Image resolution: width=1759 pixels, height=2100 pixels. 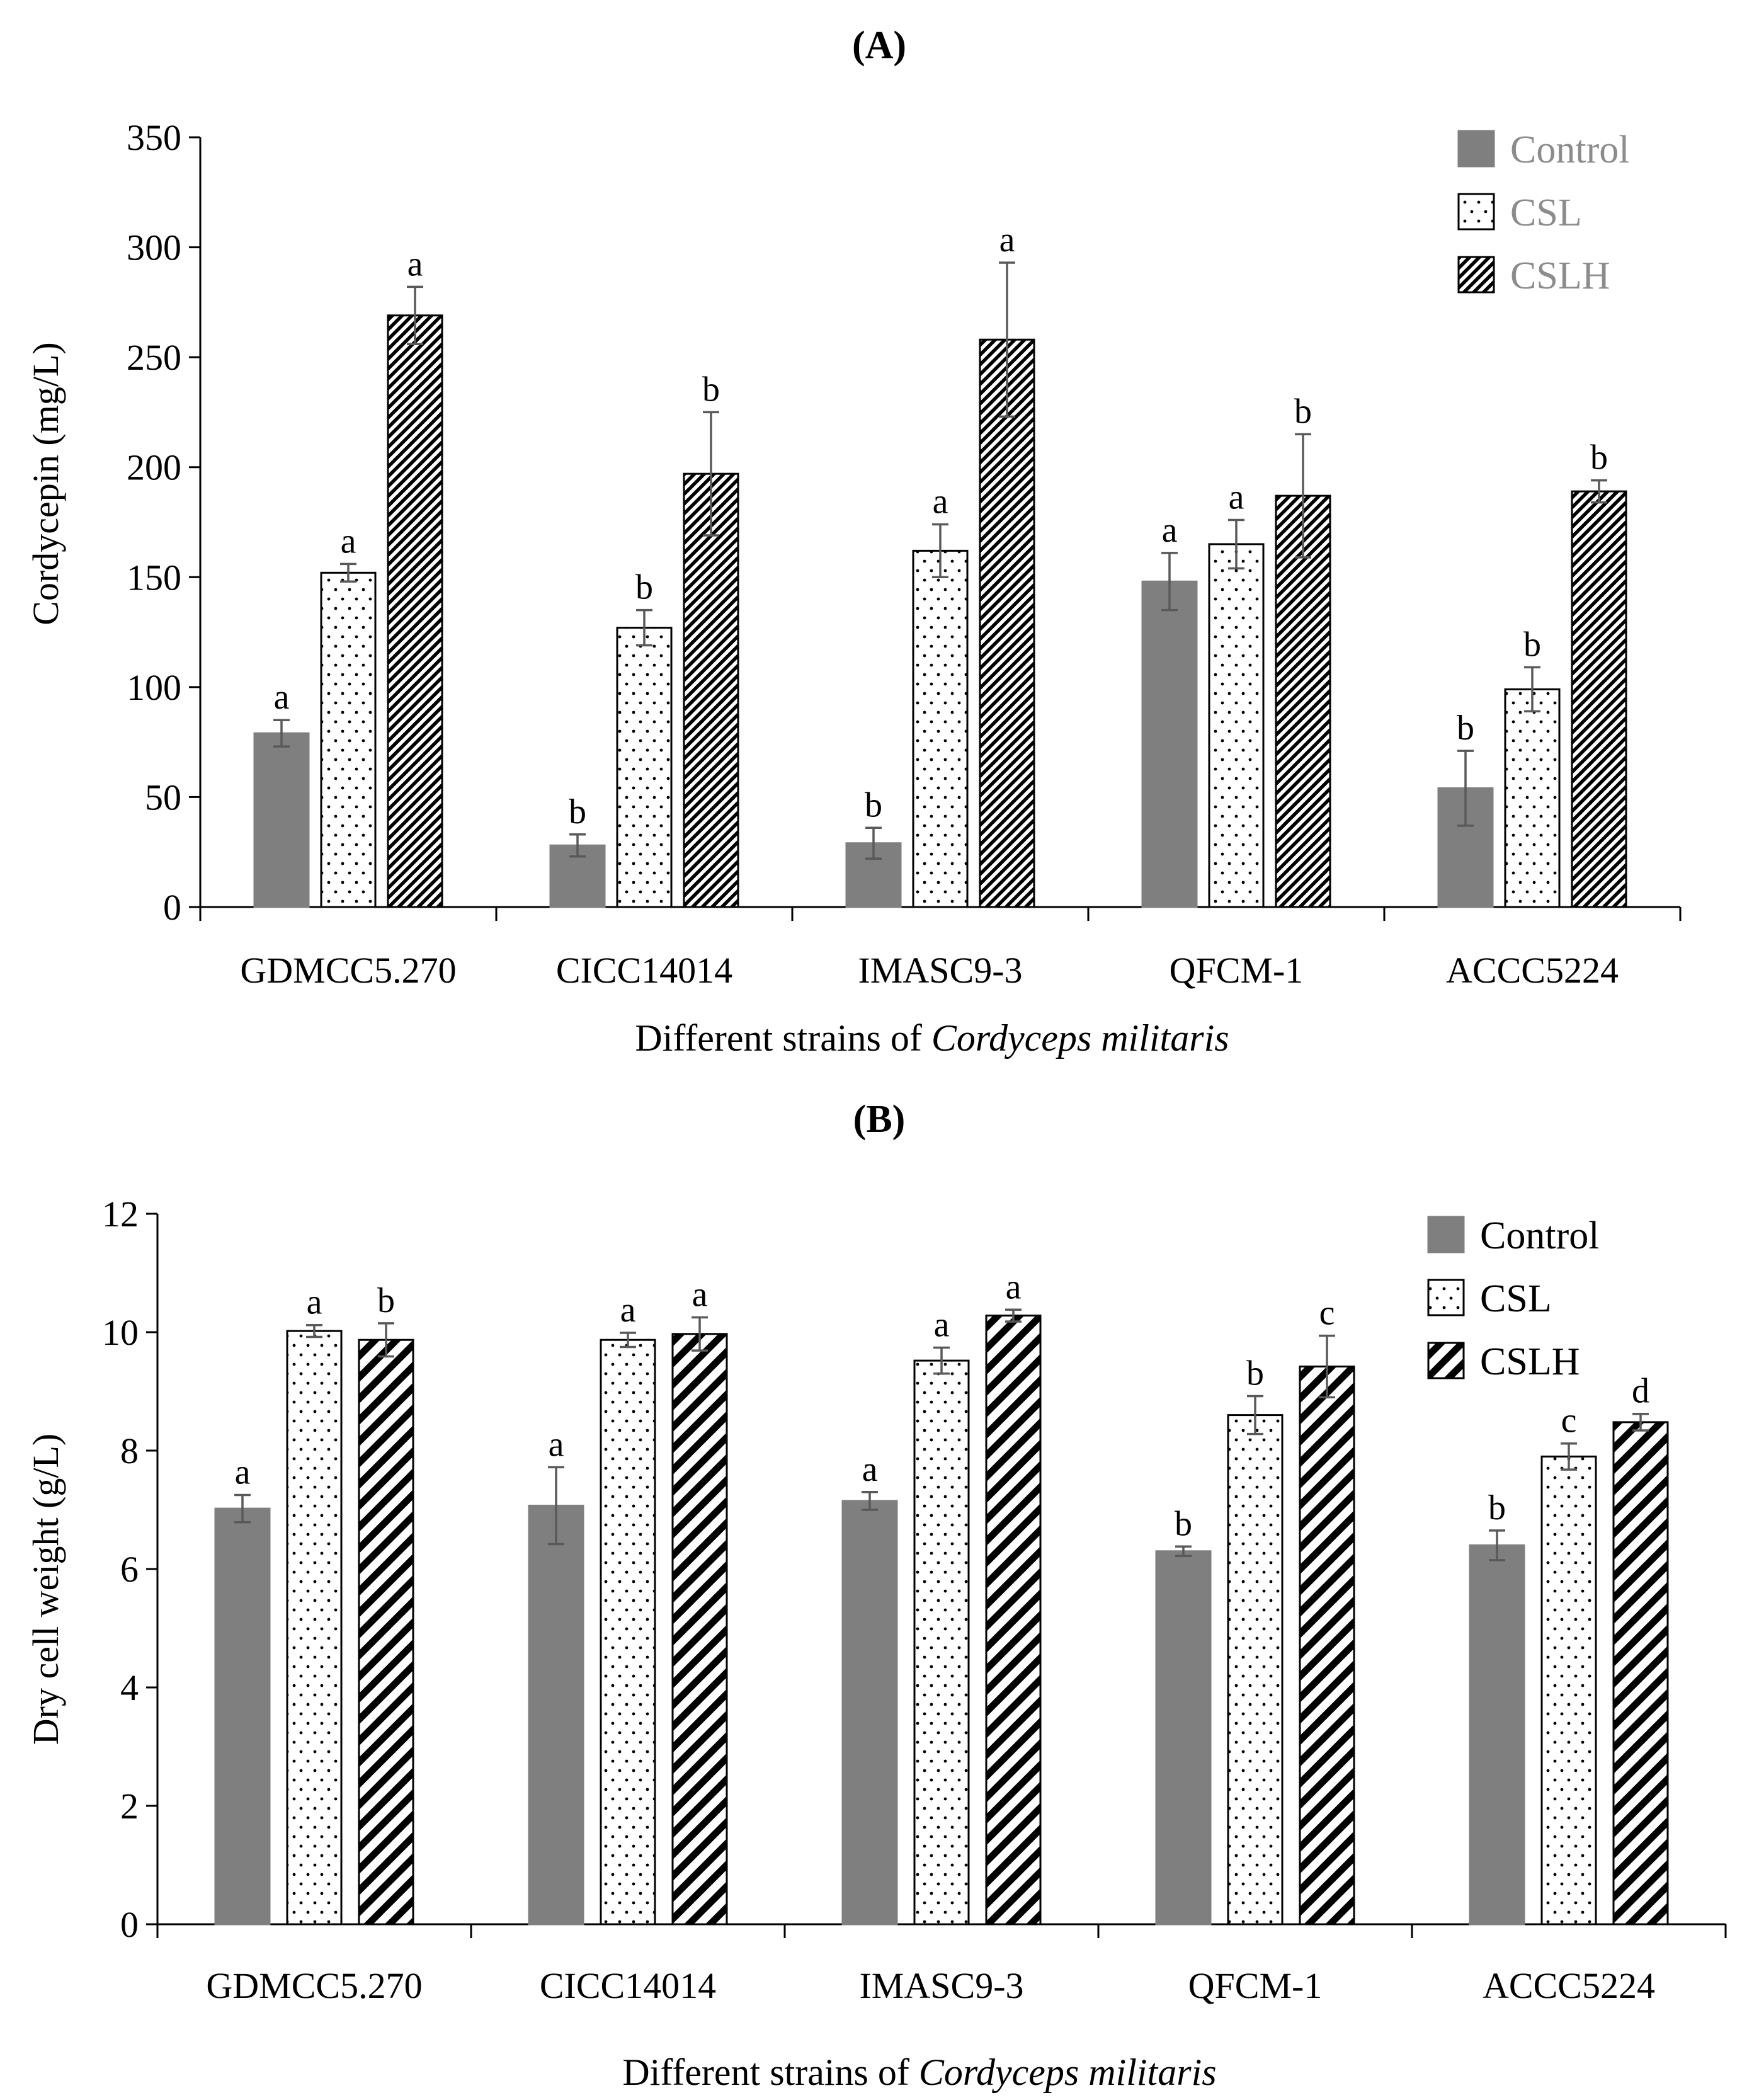 What do you see at coordinates (154, 688) in the screenshot?
I see `y-tick-label: 100` at bounding box center [154, 688].